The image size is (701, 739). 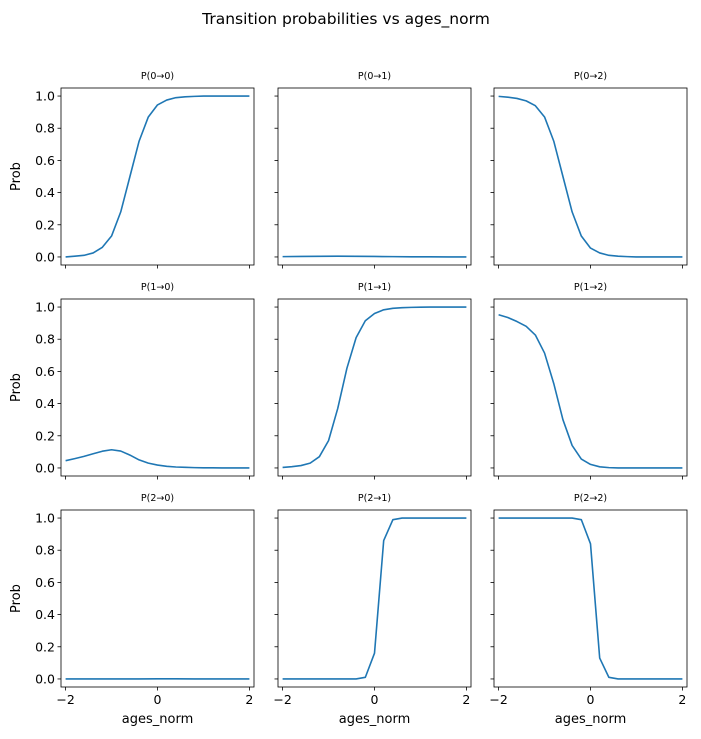 I want to click on subplot-title: P(2→0), so click(x=157, y=498).